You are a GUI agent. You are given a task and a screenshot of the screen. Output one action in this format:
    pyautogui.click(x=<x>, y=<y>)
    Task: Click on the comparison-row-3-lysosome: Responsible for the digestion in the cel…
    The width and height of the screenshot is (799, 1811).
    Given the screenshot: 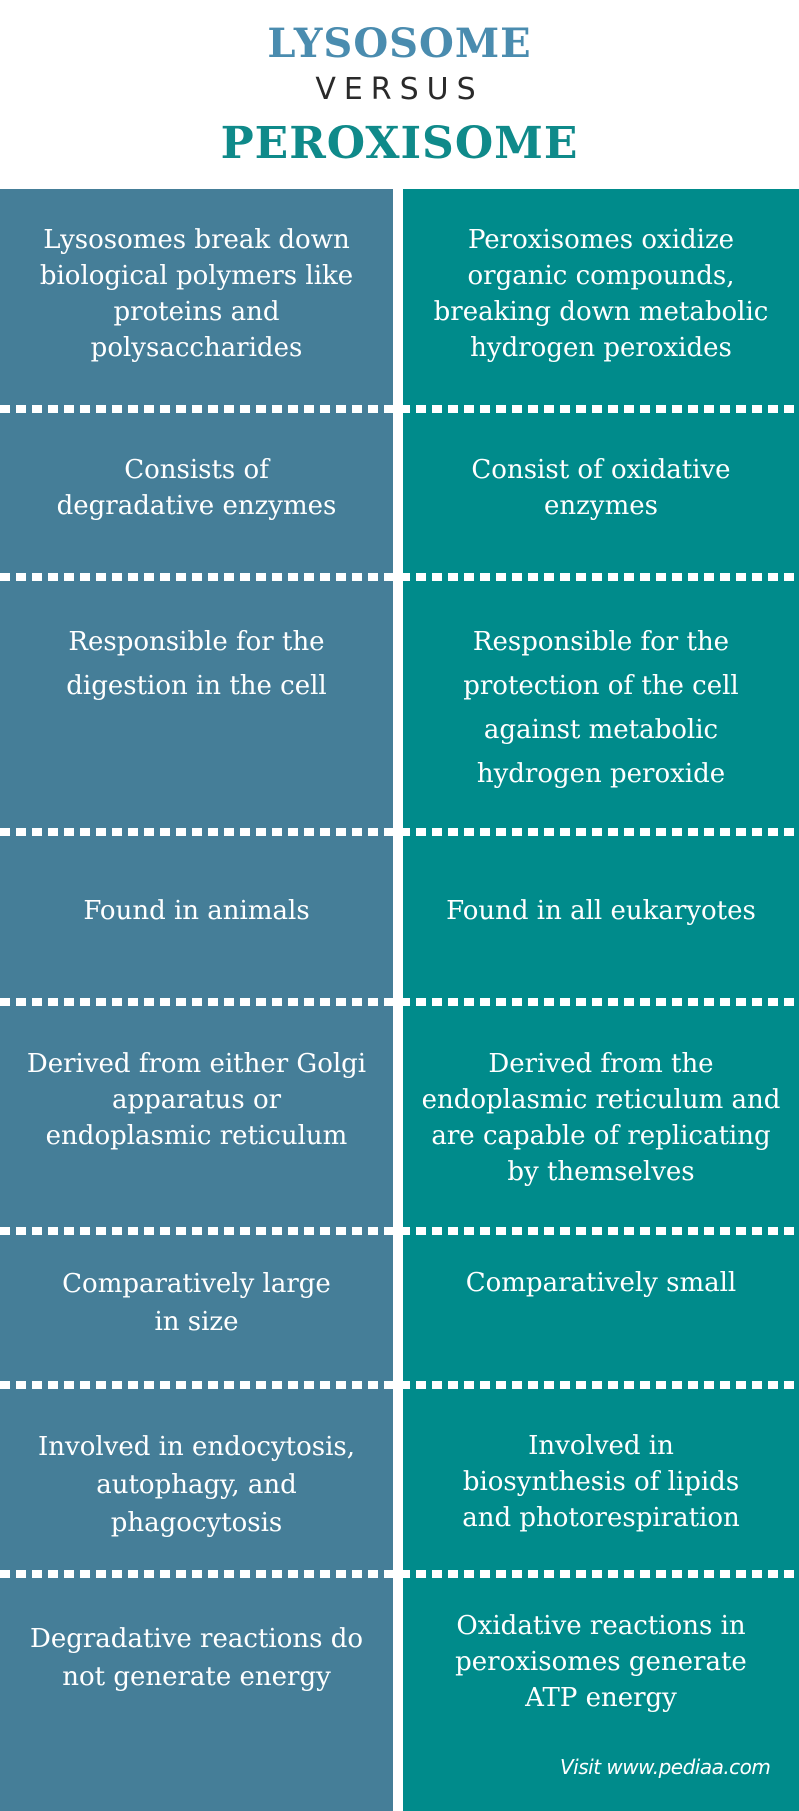 What is the action you would take?
    pyautogui.click(x=196, y=664)
    